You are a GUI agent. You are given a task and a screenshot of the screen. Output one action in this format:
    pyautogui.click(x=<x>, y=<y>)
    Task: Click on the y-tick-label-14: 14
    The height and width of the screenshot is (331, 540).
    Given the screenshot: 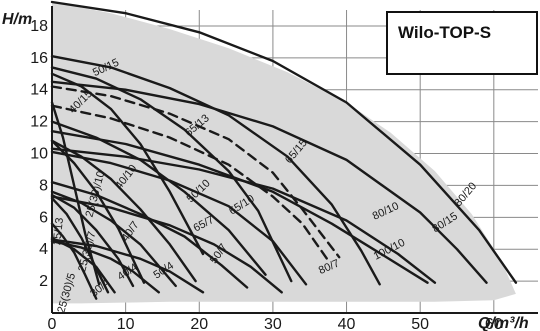 What is the action you would take?
    pyautogui.click(x=39, y=90)
    